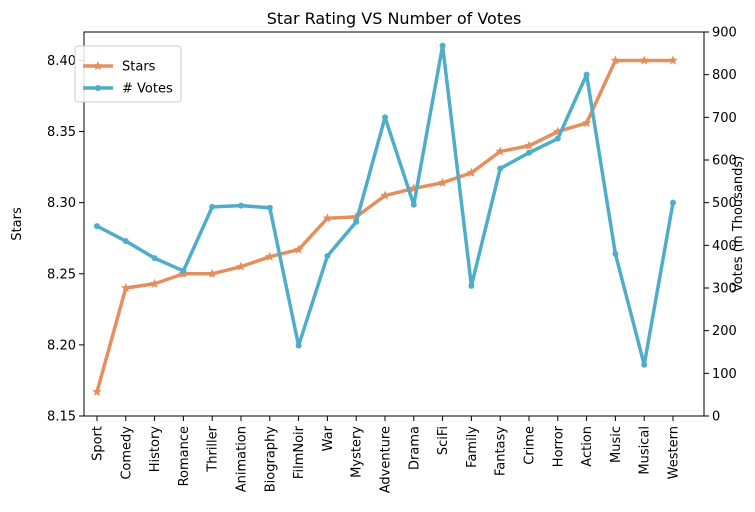 The image size is (755, 512). What do you see at coordinates (155, 449) in the screenshot?
I see `x-tick-label: History` at bounding box center [155, 449].